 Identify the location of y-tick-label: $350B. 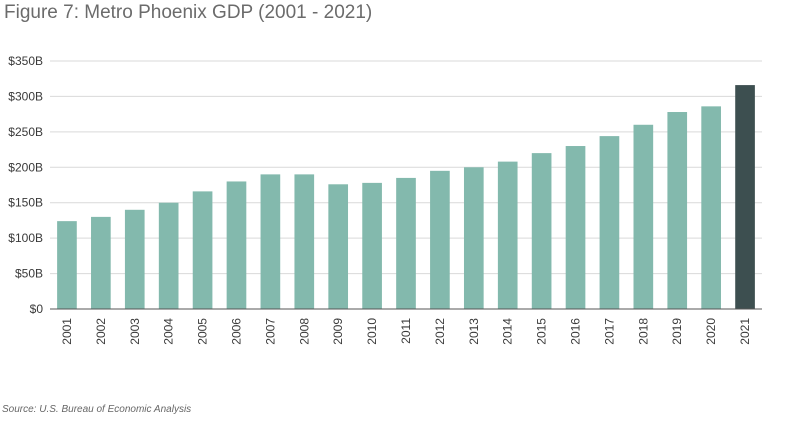
(25, 61).